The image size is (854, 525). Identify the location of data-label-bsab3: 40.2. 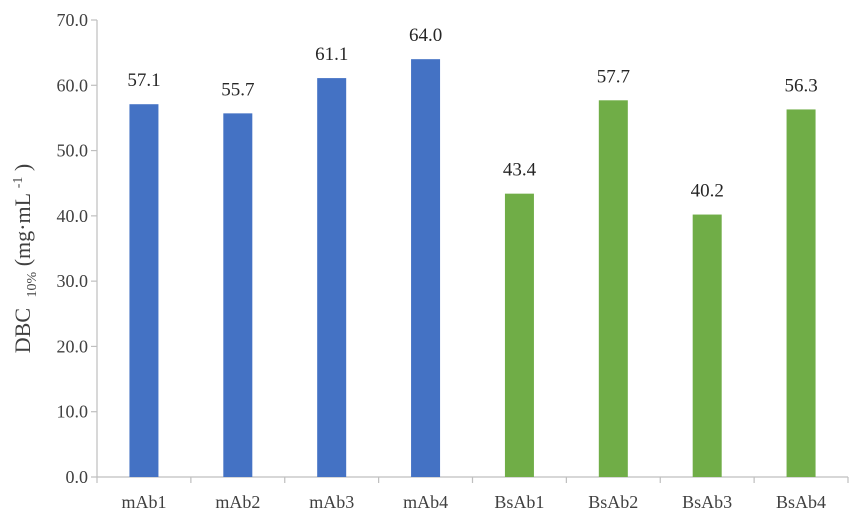
(707, 191).